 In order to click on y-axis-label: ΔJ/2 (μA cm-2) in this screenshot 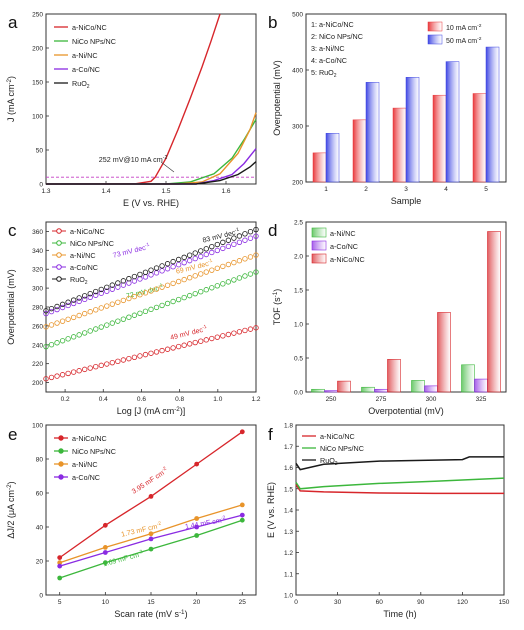, I will do `click(11, 509)`.